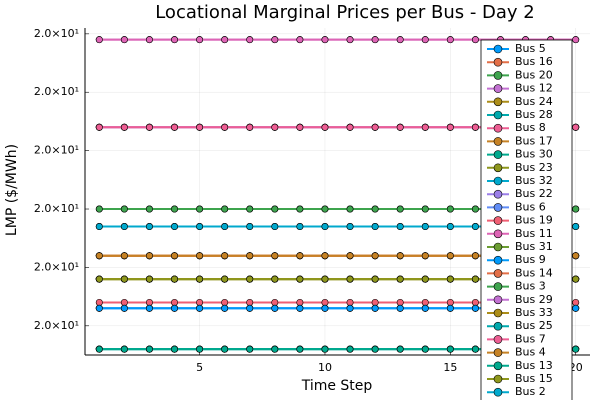 This screenshot has width=600, height=400. I want to click on legend-label: Bus 30, so click(534, 154).